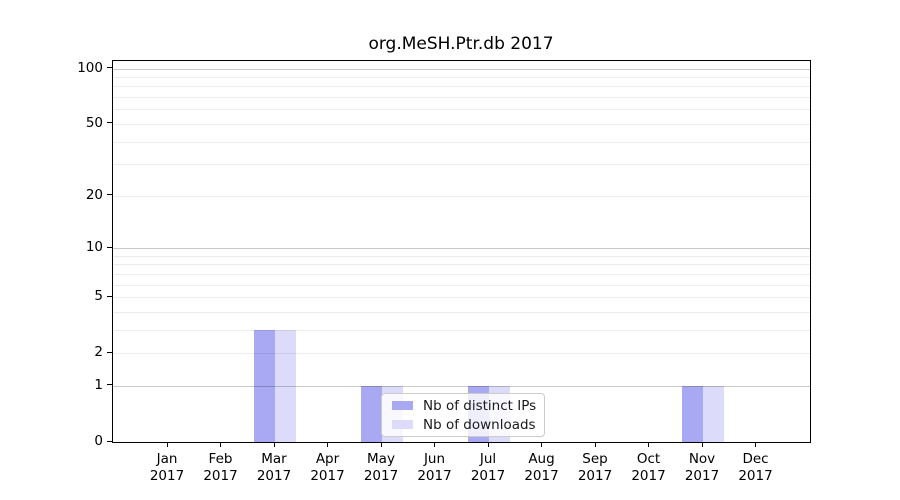 The width and height of the screenshot is (900, 500). What do you see at coordinates (381, 459) in the screenshot?
I see `month-label: May` at bounding box center [381, 459].